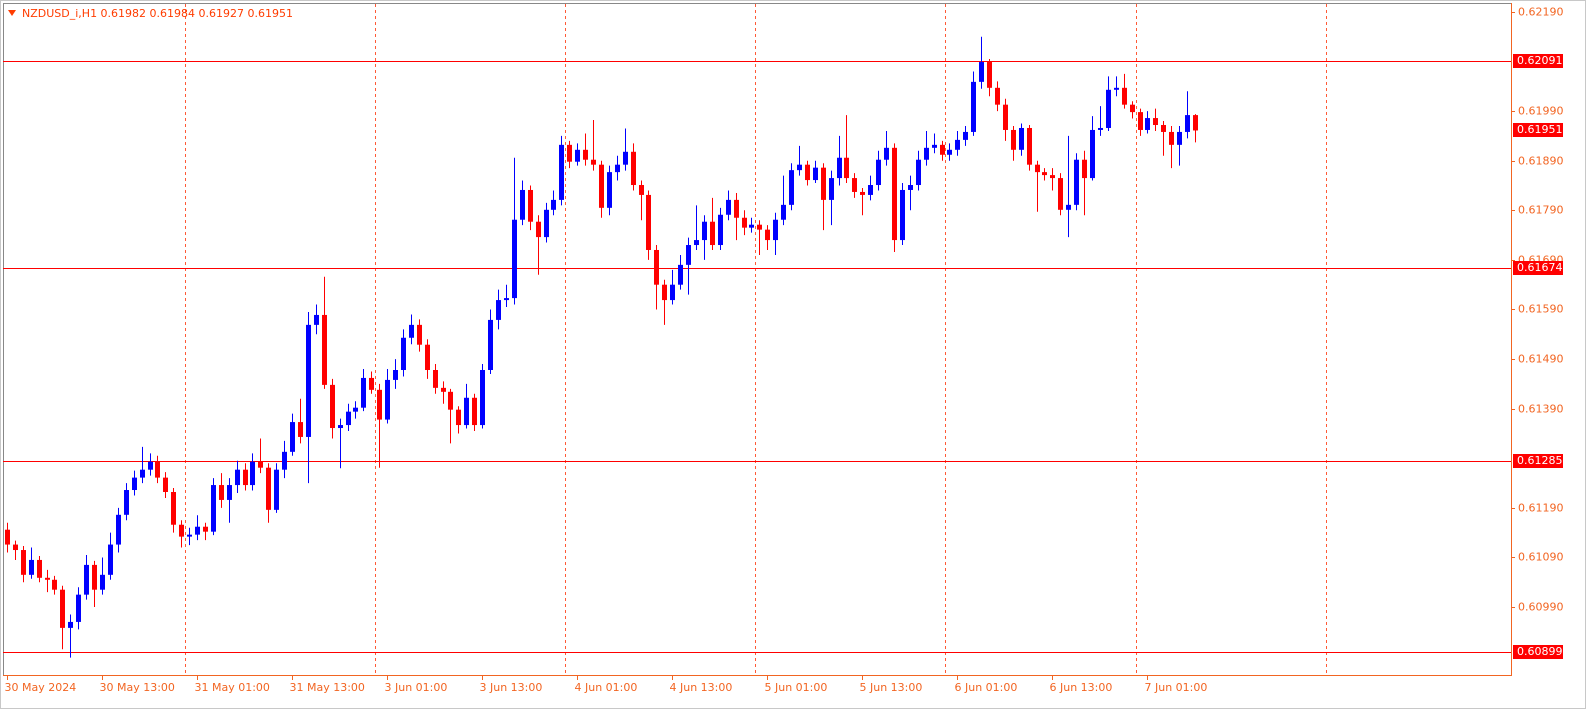 The height and width of the screenshot is (709, 1586). Describe the element at coordinates (1541, 557) in the screenshot. I see `y-tick-label: 0.61090` at that location.